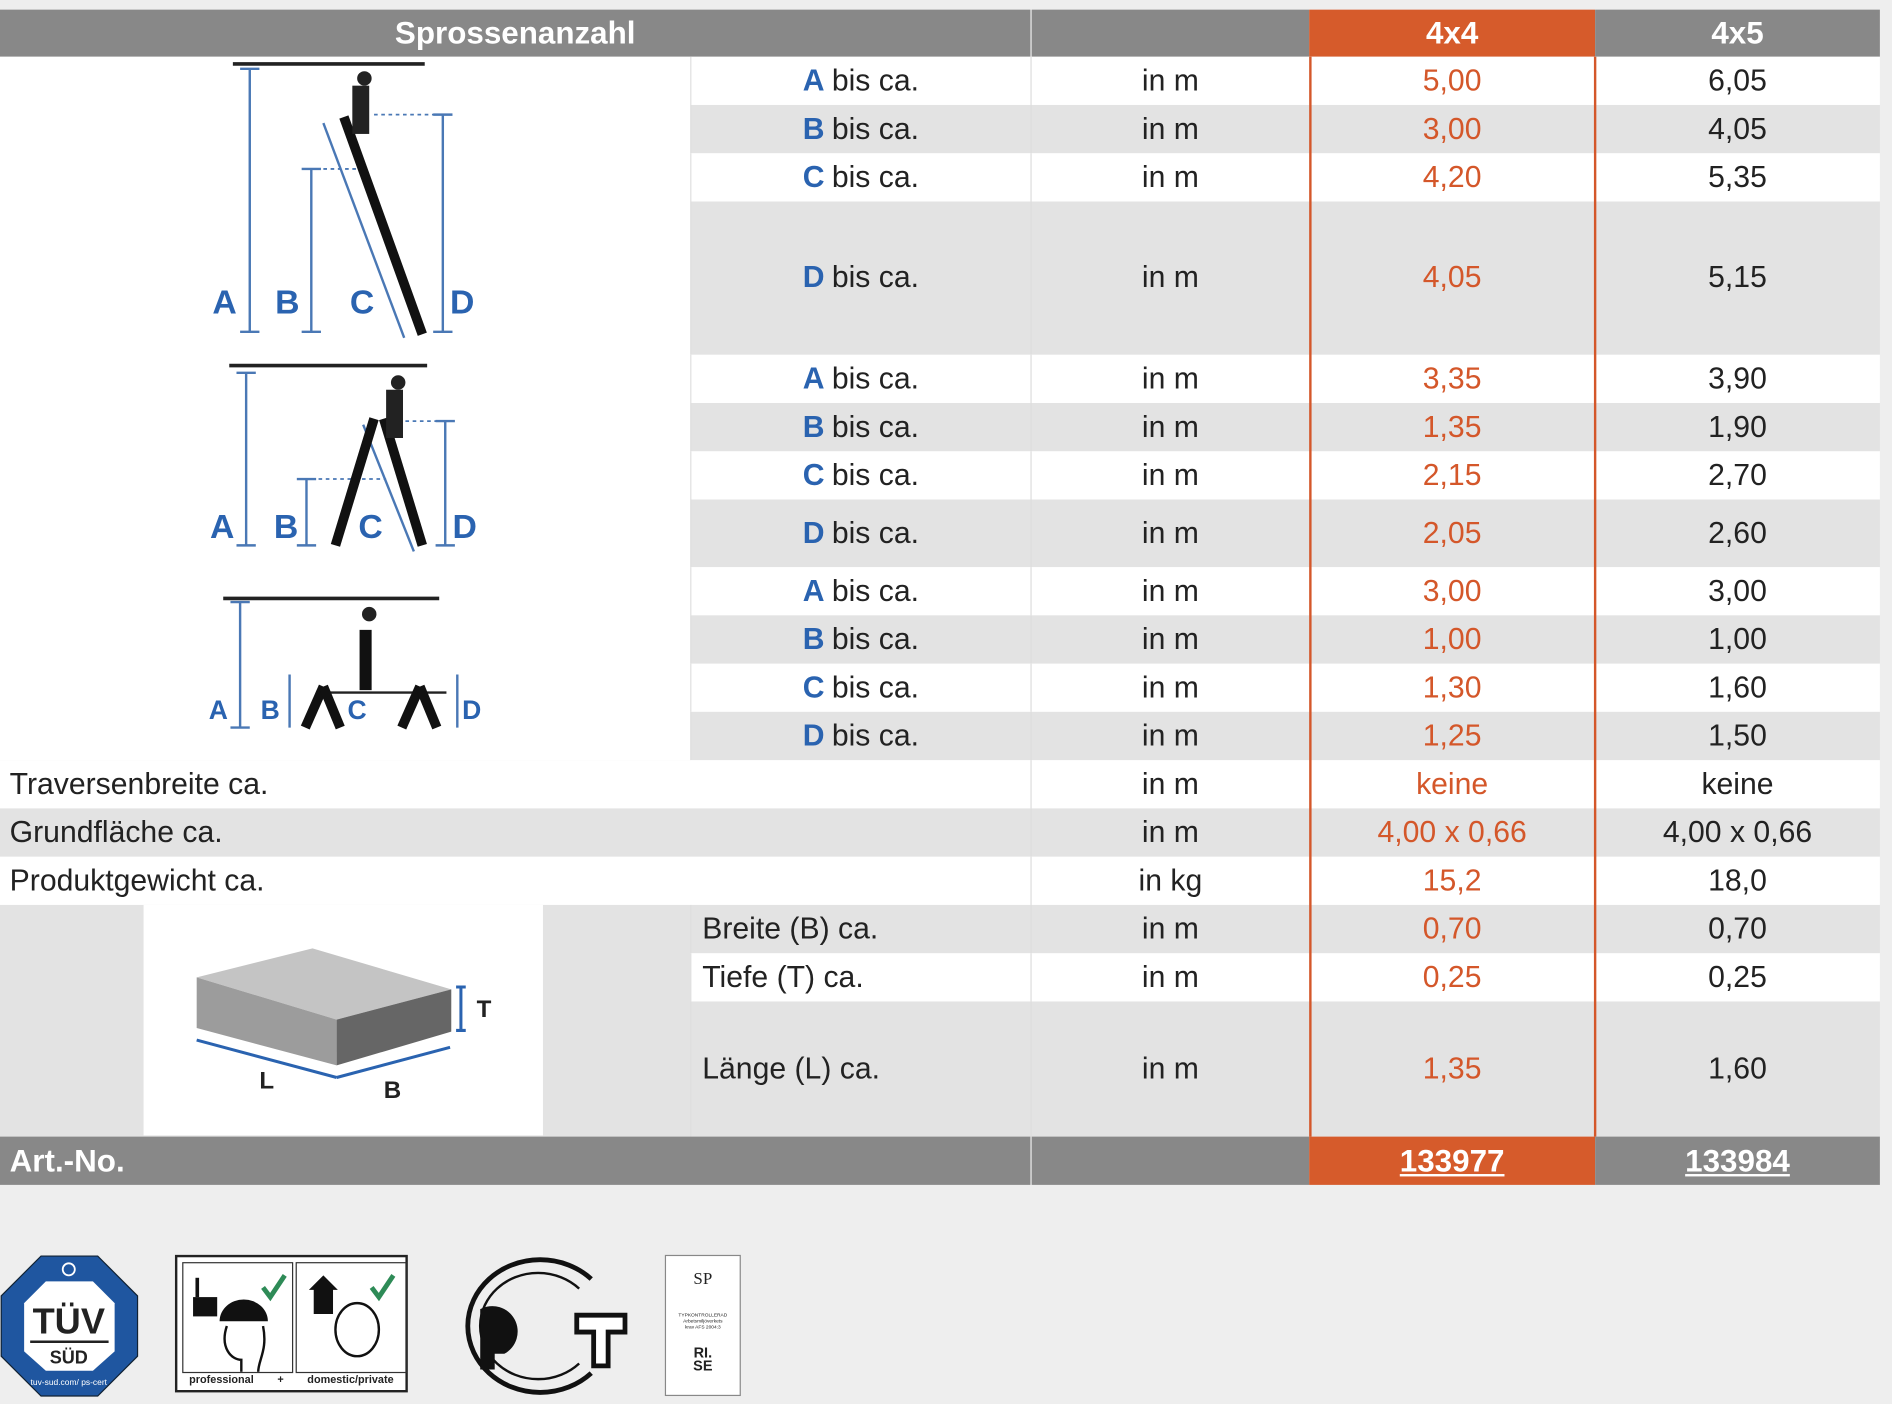 The height and width of the screenshot is (1404, 1892). I want to click on diagram-label-d: D, so click(471, 710).